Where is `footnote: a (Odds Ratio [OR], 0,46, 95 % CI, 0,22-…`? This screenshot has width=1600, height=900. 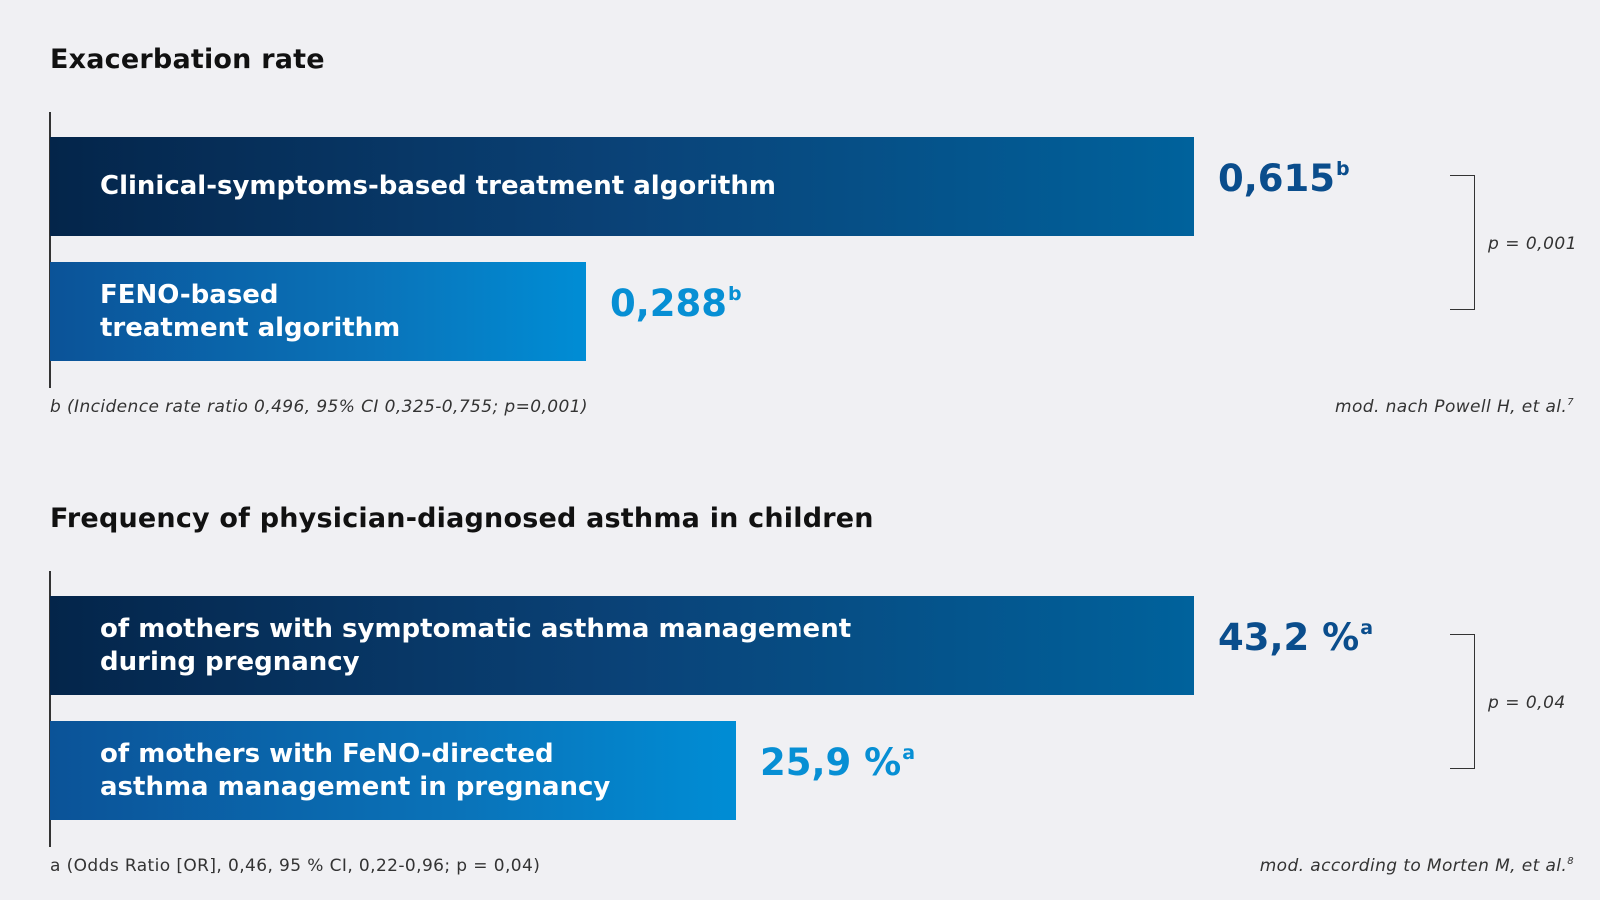 footnote: a (Odds Ratio [OR], 0,46, 95 % CI, 0,22-… is located at coordinates (295, 866).